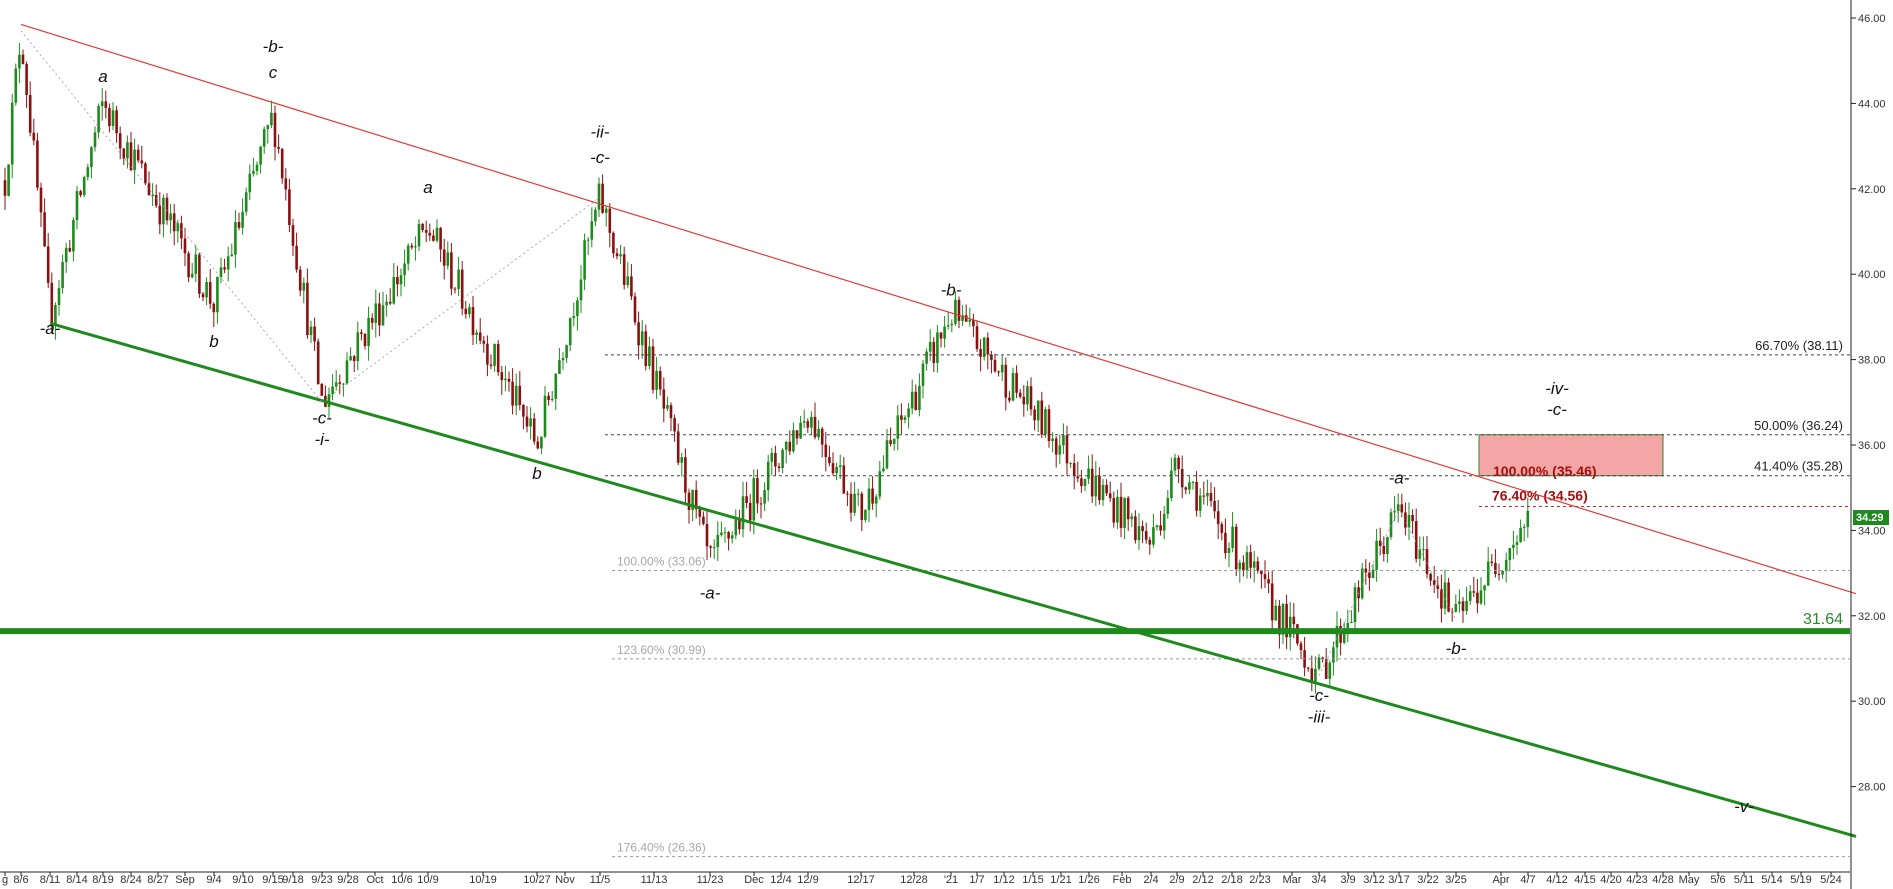 This screenshot has width=1893, height=889. Describe the element at coordinates (1122, 880) in the screenshot. I see `x-tick-label-34: Feb` at that location.